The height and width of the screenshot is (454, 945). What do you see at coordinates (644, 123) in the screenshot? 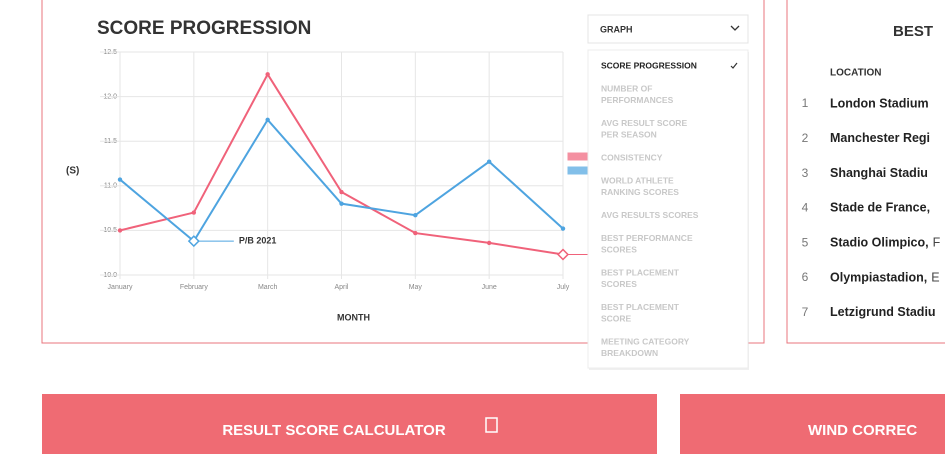
I see `dropdown-option: AVG RESULT SCORE` at bounding box center [644, 123].